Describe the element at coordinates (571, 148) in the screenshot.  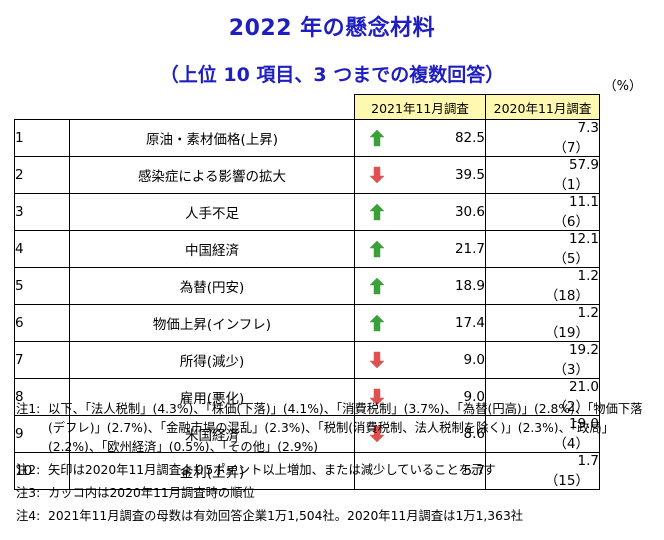
I see `rank-2020: （7）` at that location.